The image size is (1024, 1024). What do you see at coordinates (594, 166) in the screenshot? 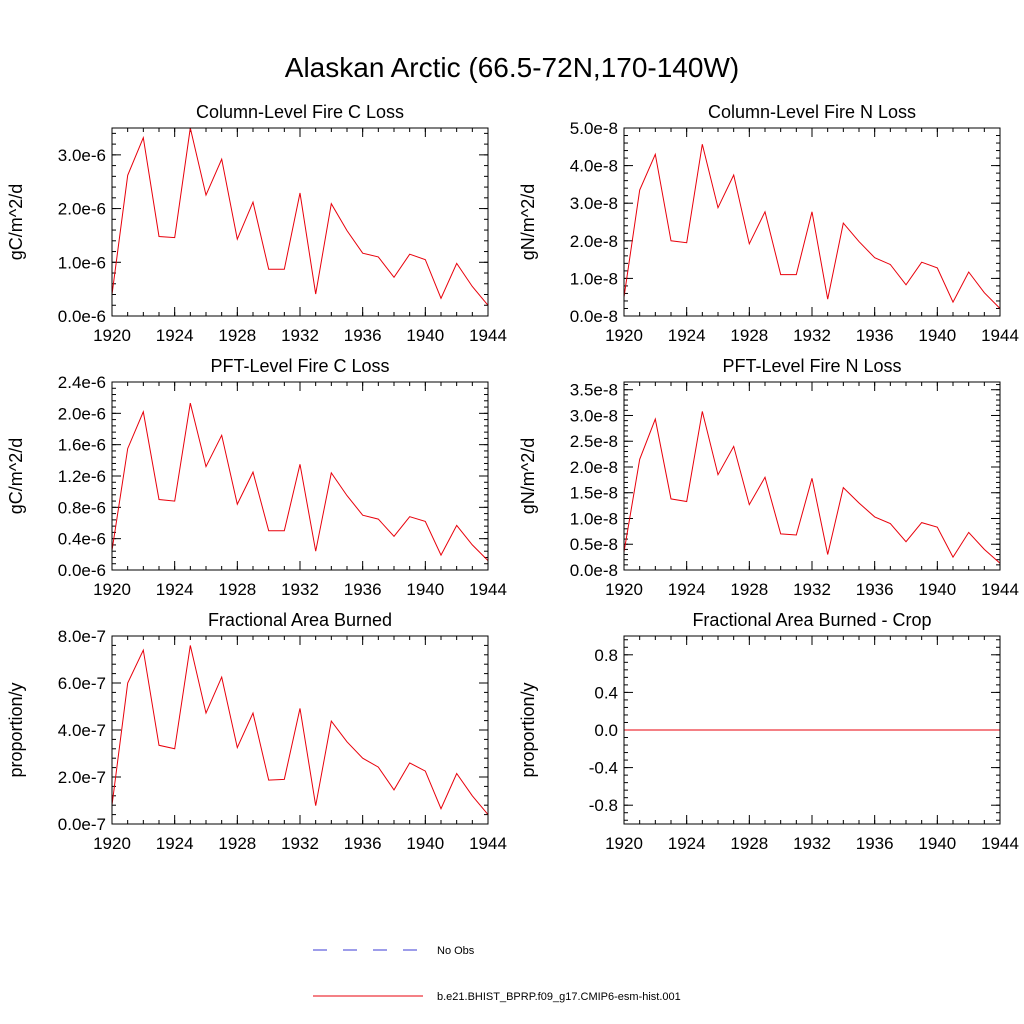
I see `y-tick-label: 4.0e-8` at bounding box center [594, 166].